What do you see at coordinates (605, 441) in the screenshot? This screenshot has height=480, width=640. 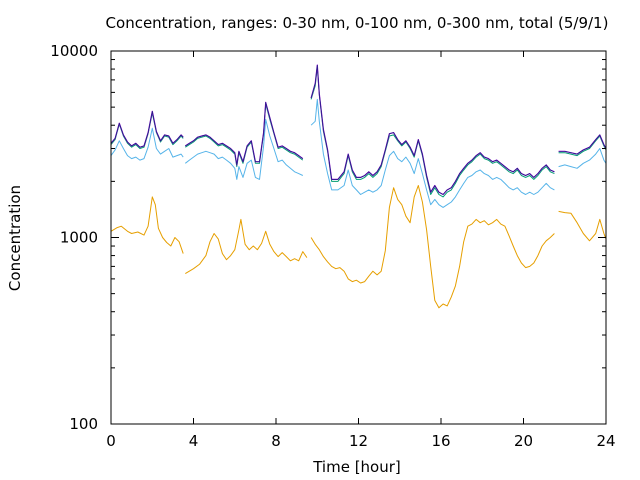 I see `x-tick-label: 24` at bounding box center [605, 441].